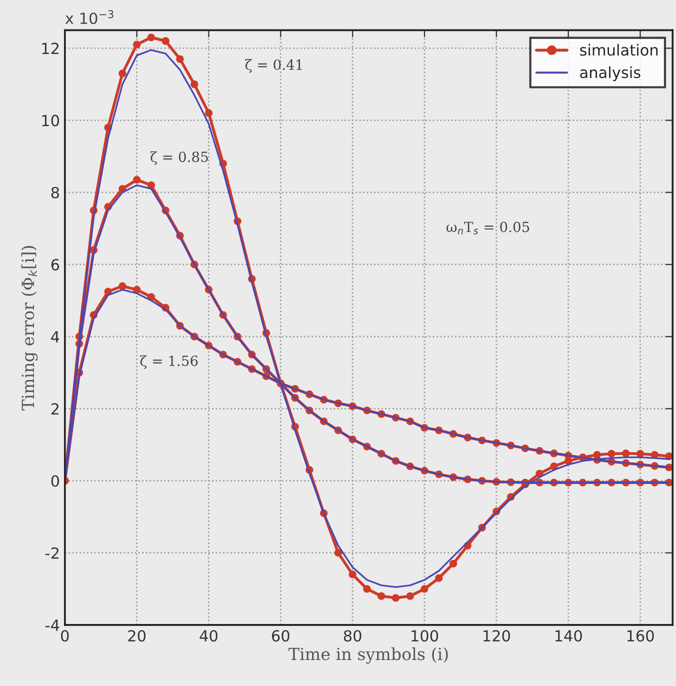  I want to click on x-tick-label: 60, so click(281, 636).